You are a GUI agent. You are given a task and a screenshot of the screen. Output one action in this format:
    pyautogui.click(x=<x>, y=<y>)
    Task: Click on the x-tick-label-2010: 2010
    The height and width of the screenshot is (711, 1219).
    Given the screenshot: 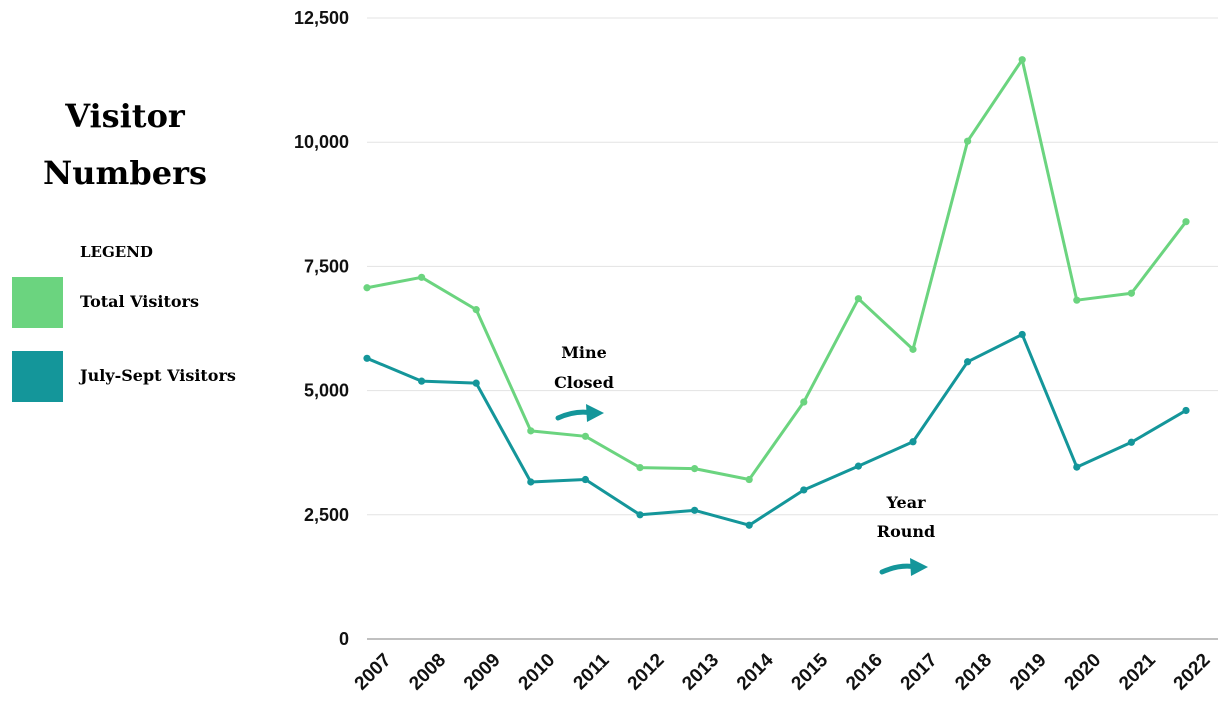 What is the action you would take?
    pyautogui.click(x=537, y=672)
    